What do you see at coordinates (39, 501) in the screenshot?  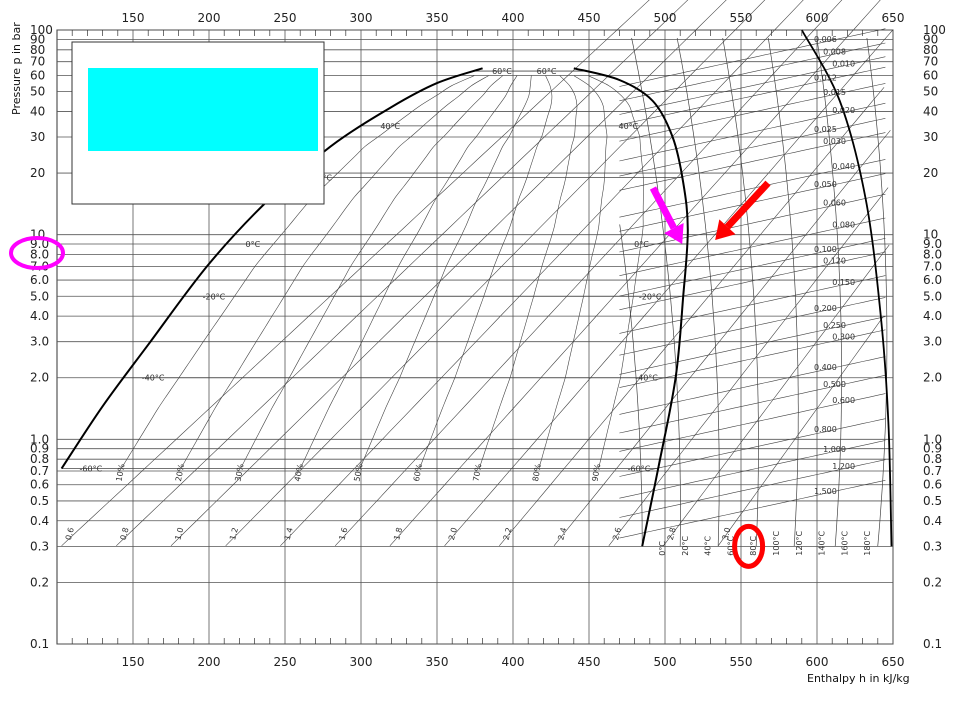 I see `y-tick-label-left: 0.5` at bounding box center [39, 501].